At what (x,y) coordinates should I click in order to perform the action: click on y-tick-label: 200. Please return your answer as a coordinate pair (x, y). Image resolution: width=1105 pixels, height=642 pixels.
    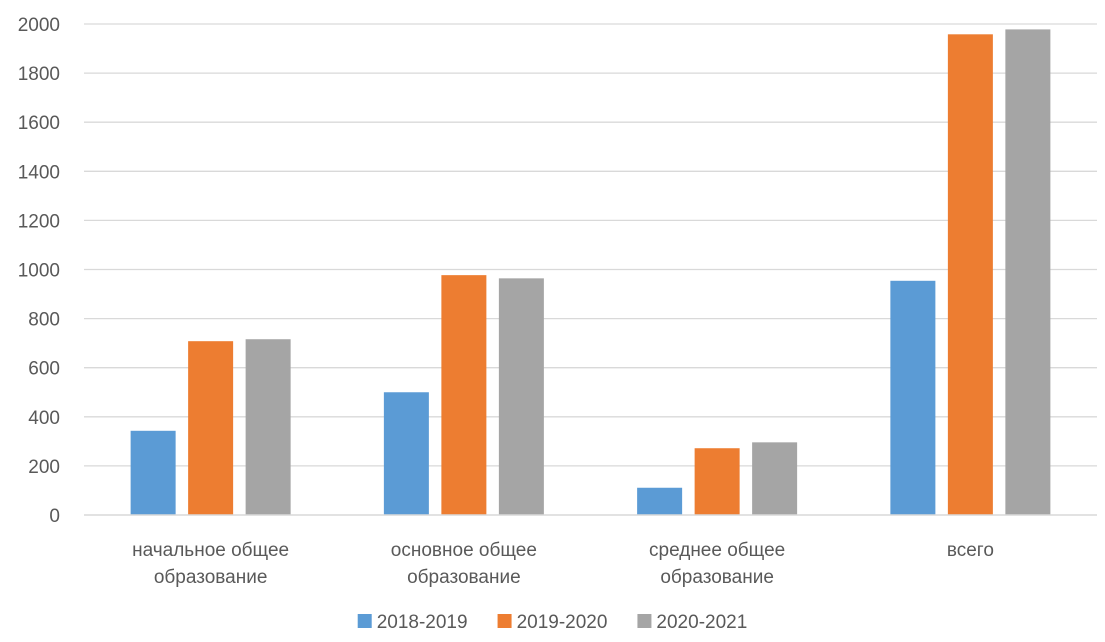
    Looking at the image, I should click on (44, 467).